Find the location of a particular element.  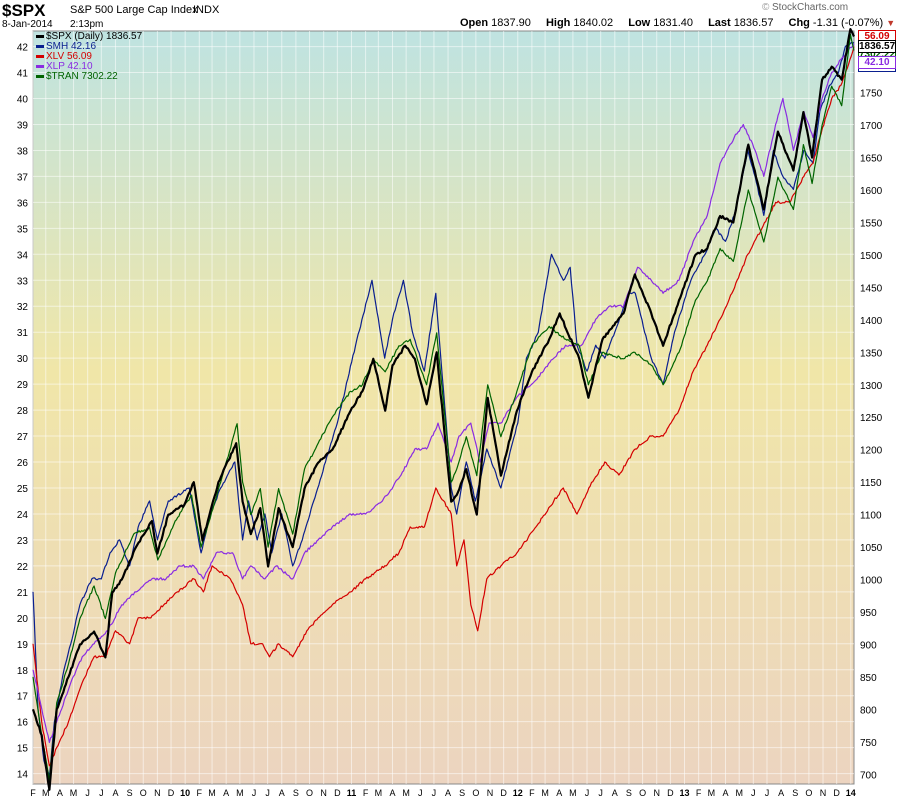

y-tick-label-left: 34 is located at coordinates (23, 255).